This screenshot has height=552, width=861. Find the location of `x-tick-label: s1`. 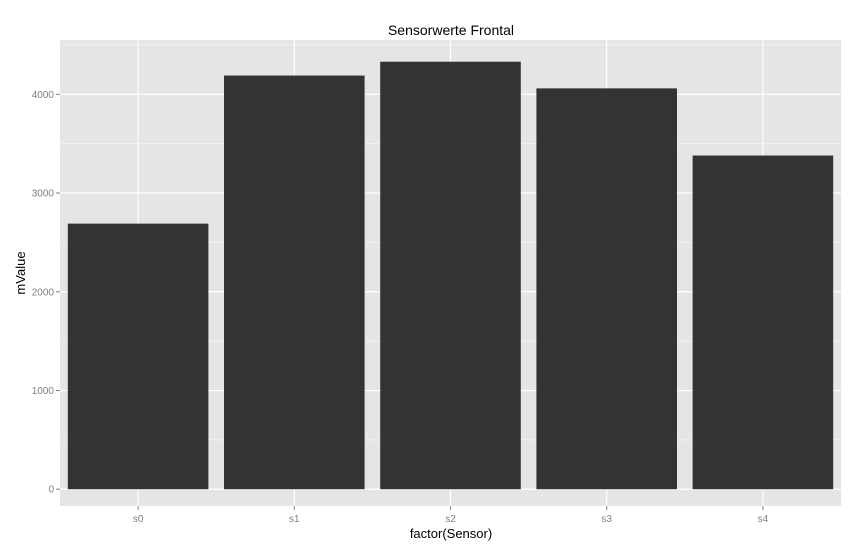

x-tick-label: s1 is located at coordinates (294, 519).